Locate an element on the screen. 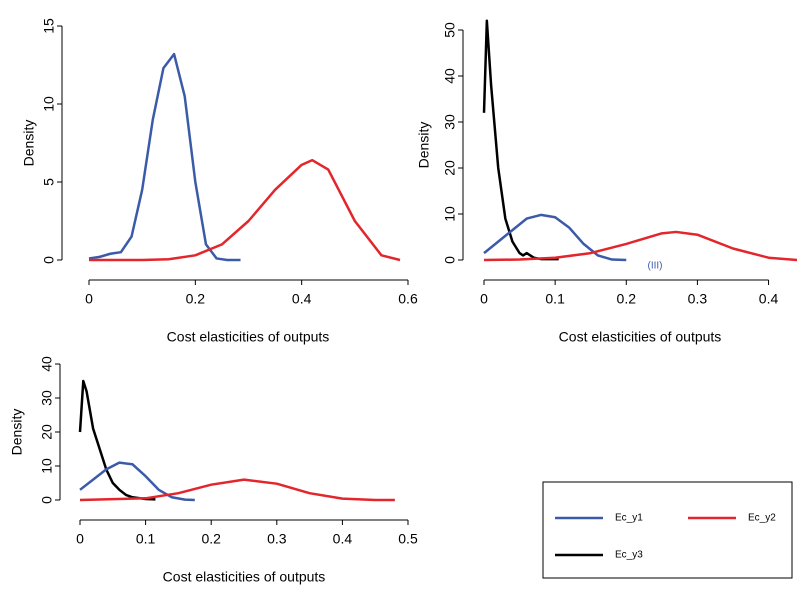  x-tick-label: 0.5 is located at coordinates (408, 539).